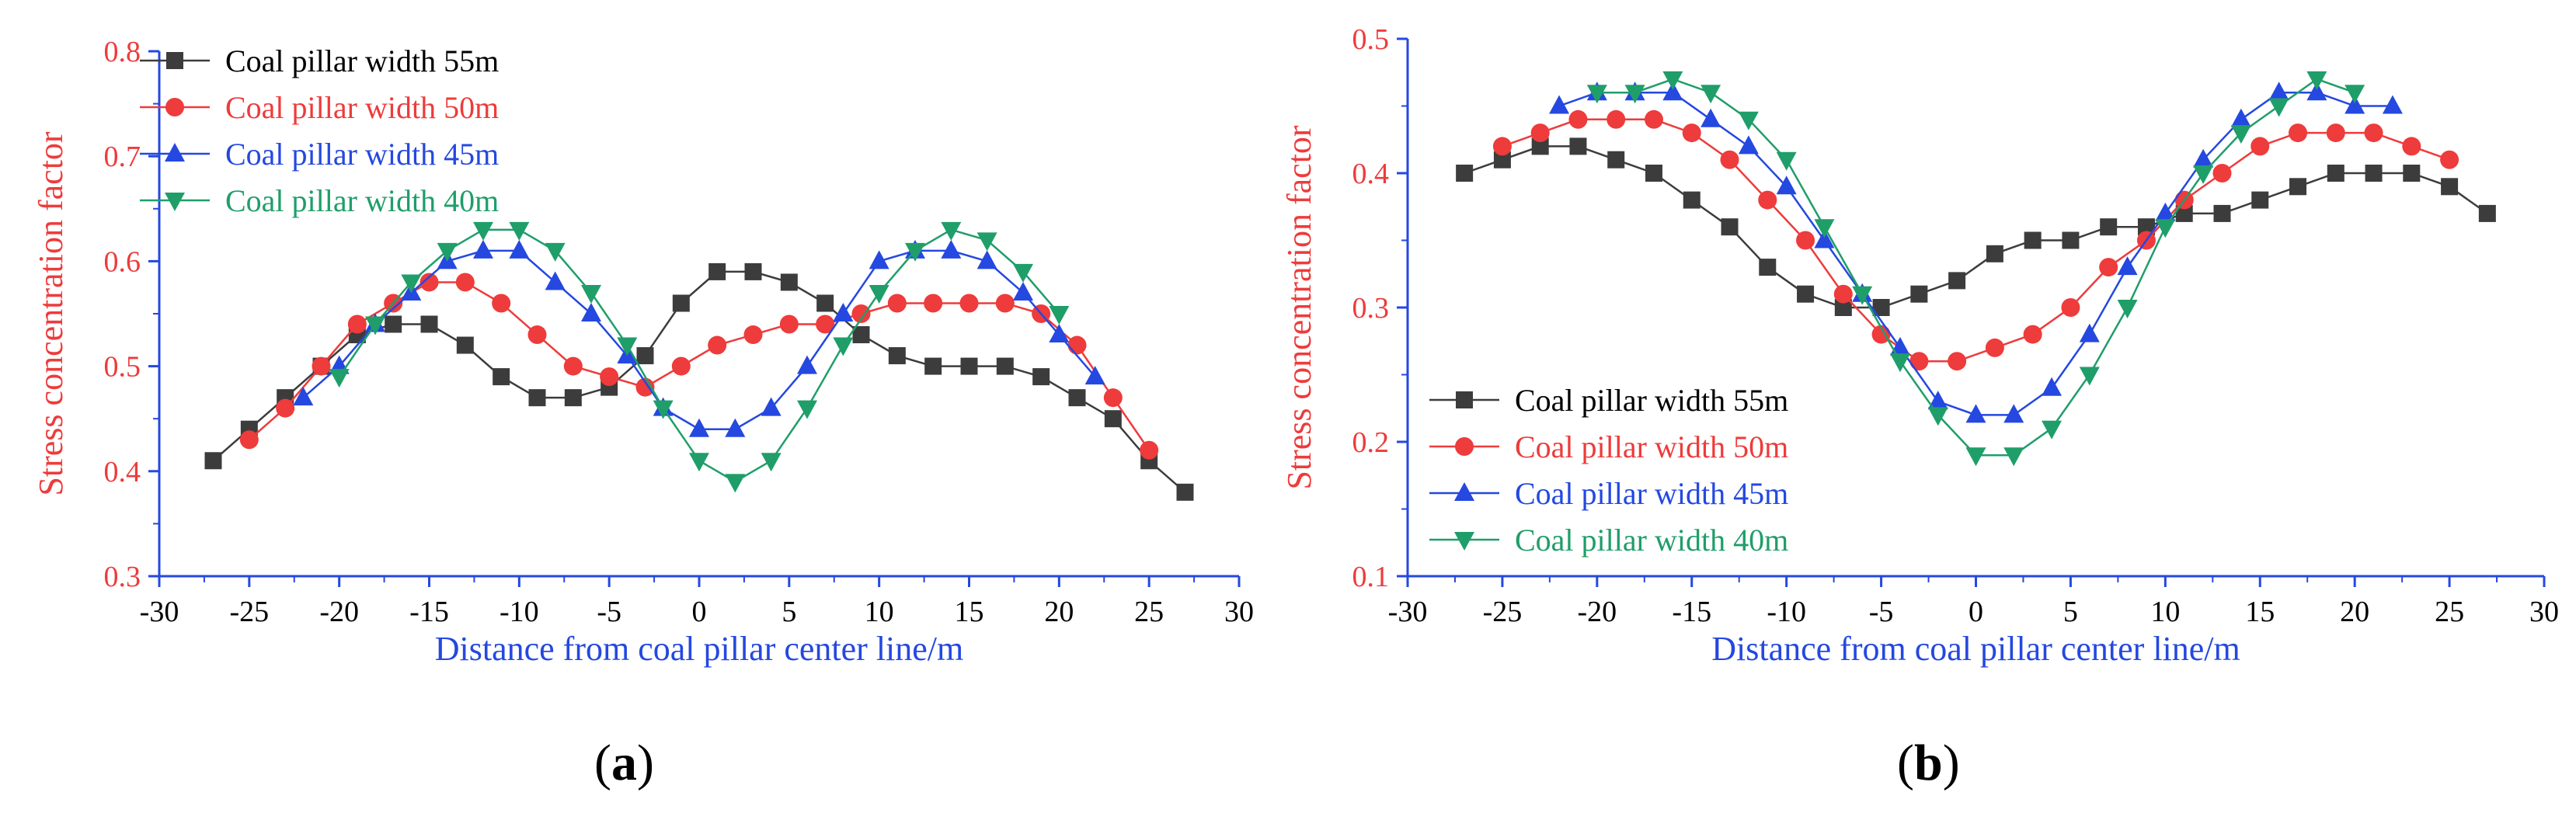 This screenshot has height=827, width=2576. Describe the element at coordinates (122, 52) in the screenshot. I see `y-tick-label: 0.8` at that location.